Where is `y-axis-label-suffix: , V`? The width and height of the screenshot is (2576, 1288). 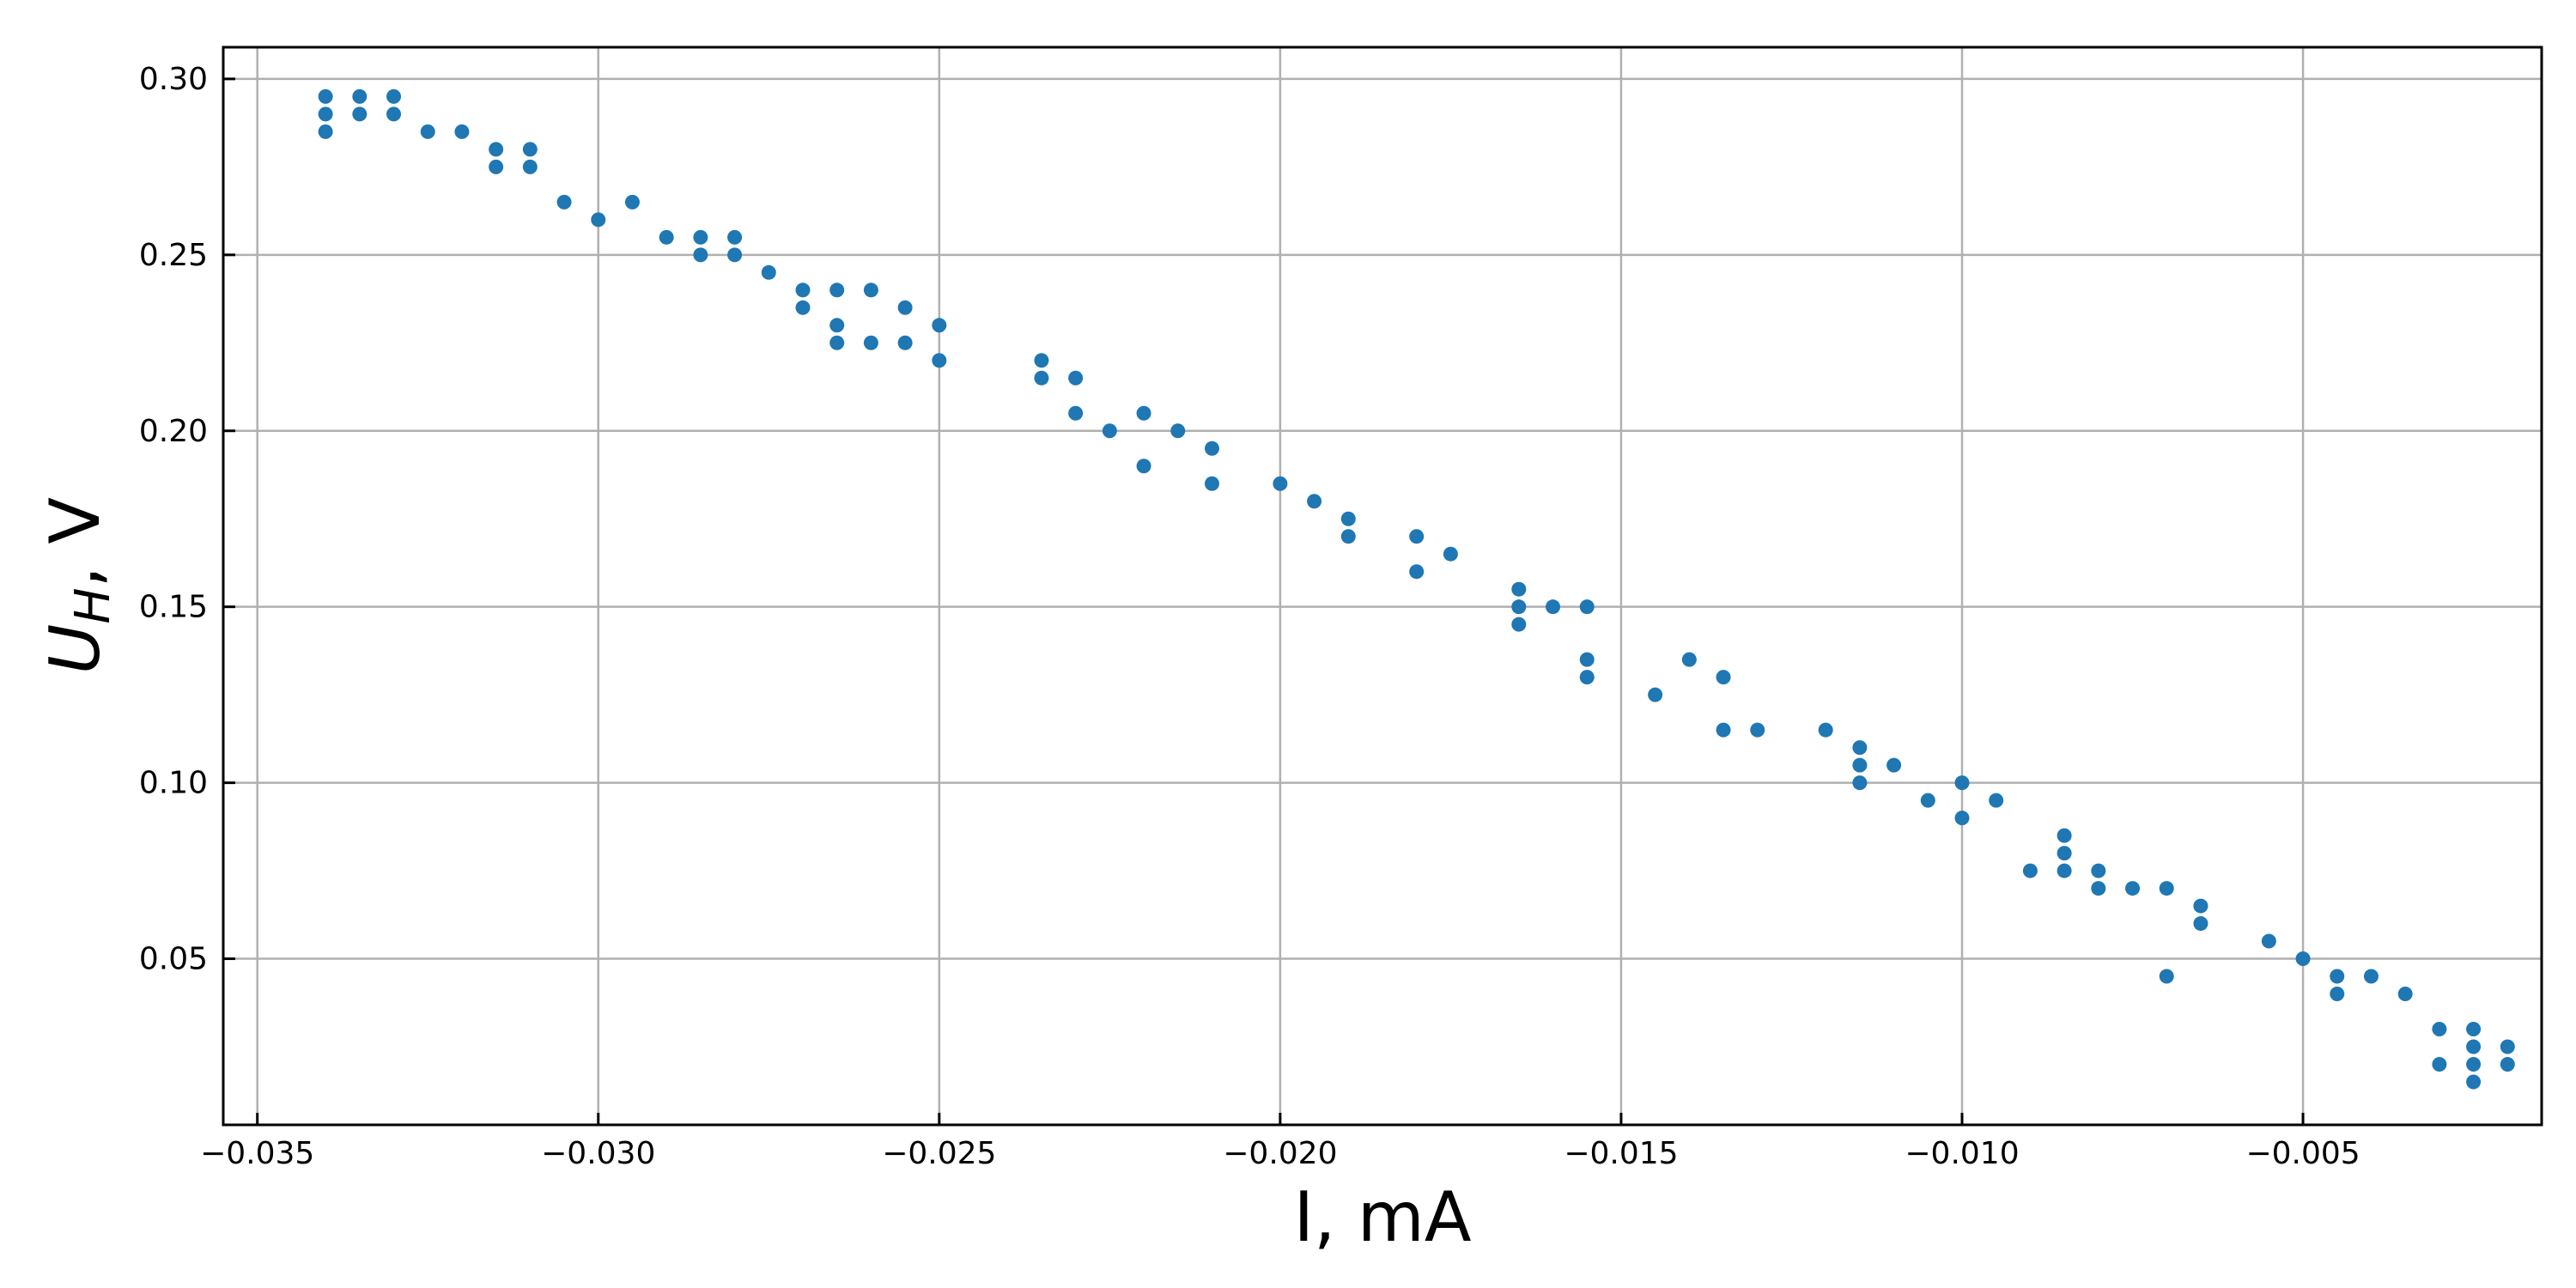
y-axis-label-suffix: , V is located at coordinates (75, 543).